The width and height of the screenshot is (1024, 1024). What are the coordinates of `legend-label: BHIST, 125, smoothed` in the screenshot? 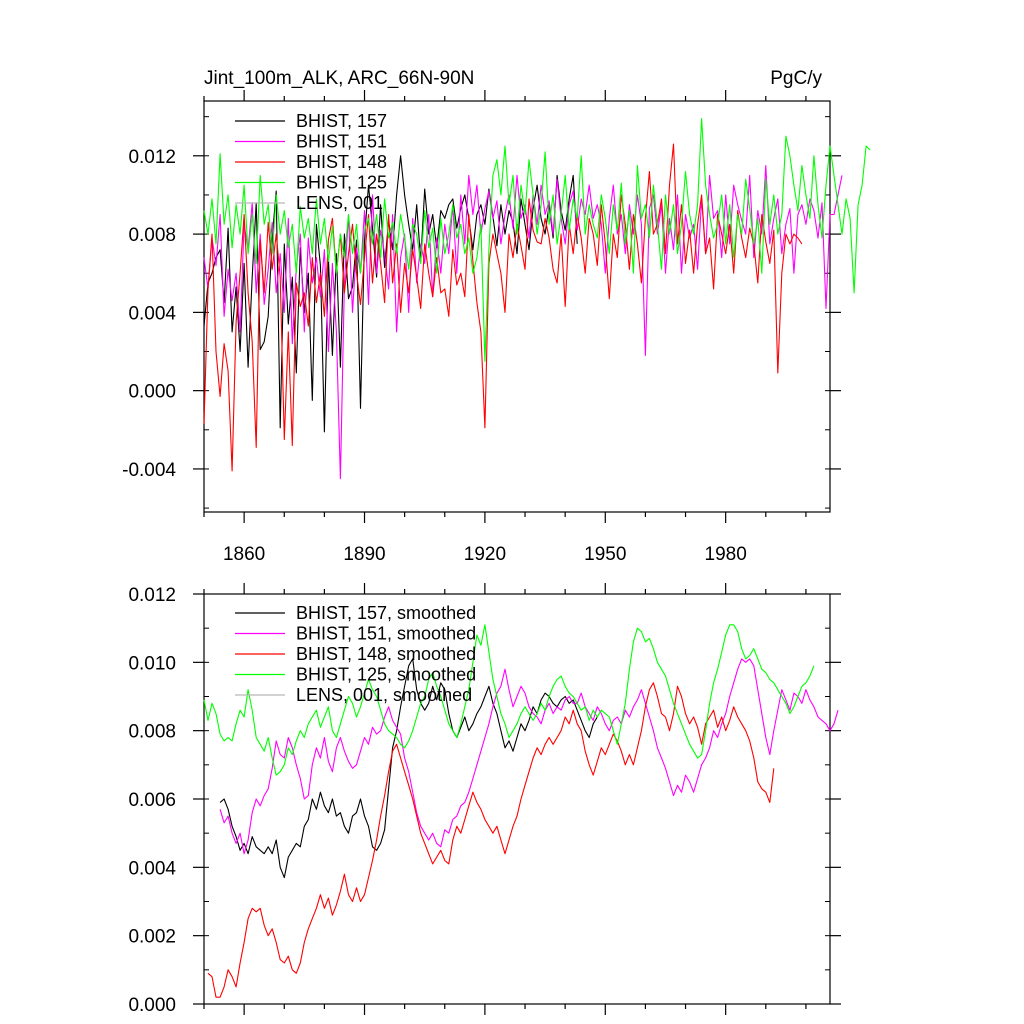 It's located at (386, 675).